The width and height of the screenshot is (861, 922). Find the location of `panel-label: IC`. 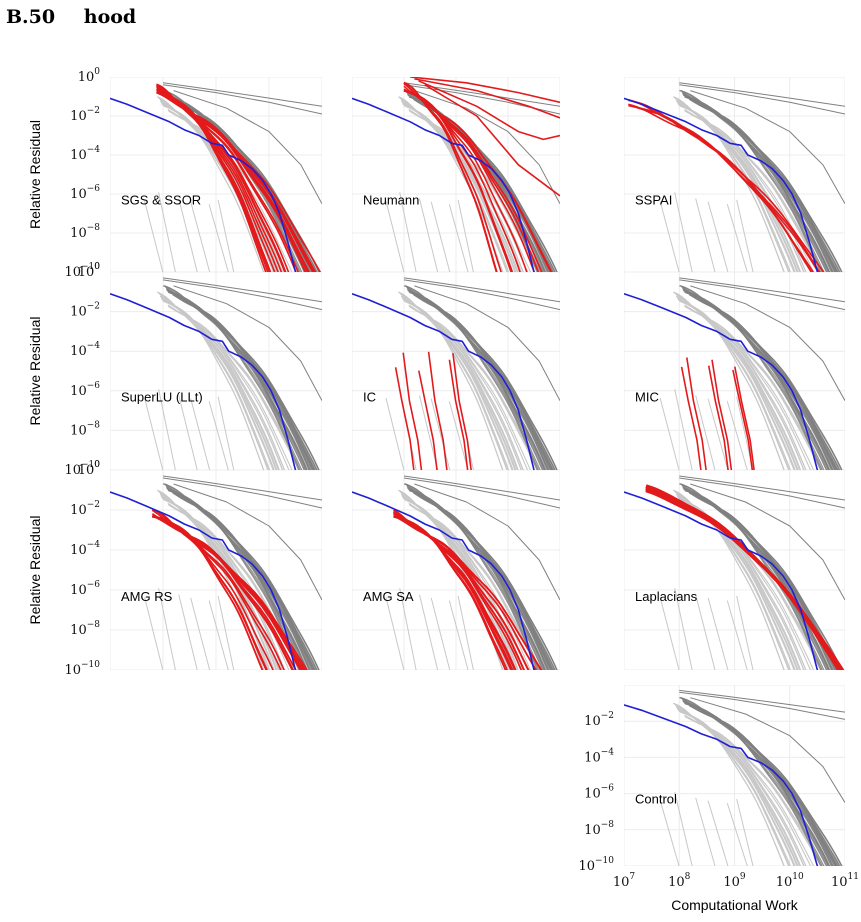

panel-label: IC is located at coordinates (369, 397).